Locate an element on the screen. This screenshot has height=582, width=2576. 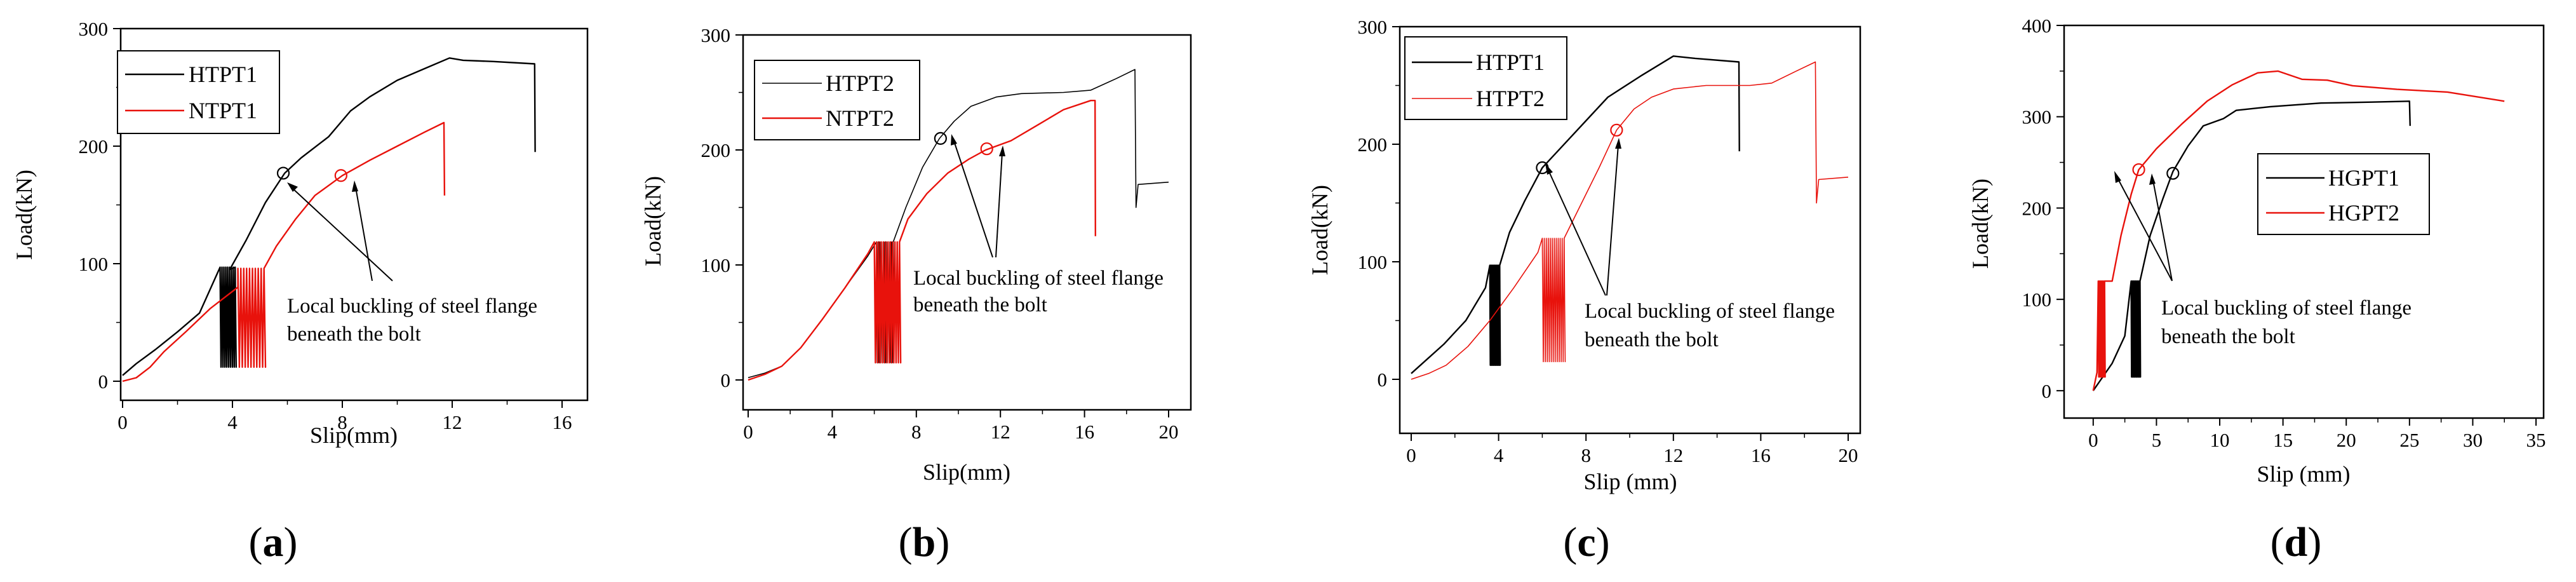
panel-label-b: (b) is located at coordinates (924, 542).